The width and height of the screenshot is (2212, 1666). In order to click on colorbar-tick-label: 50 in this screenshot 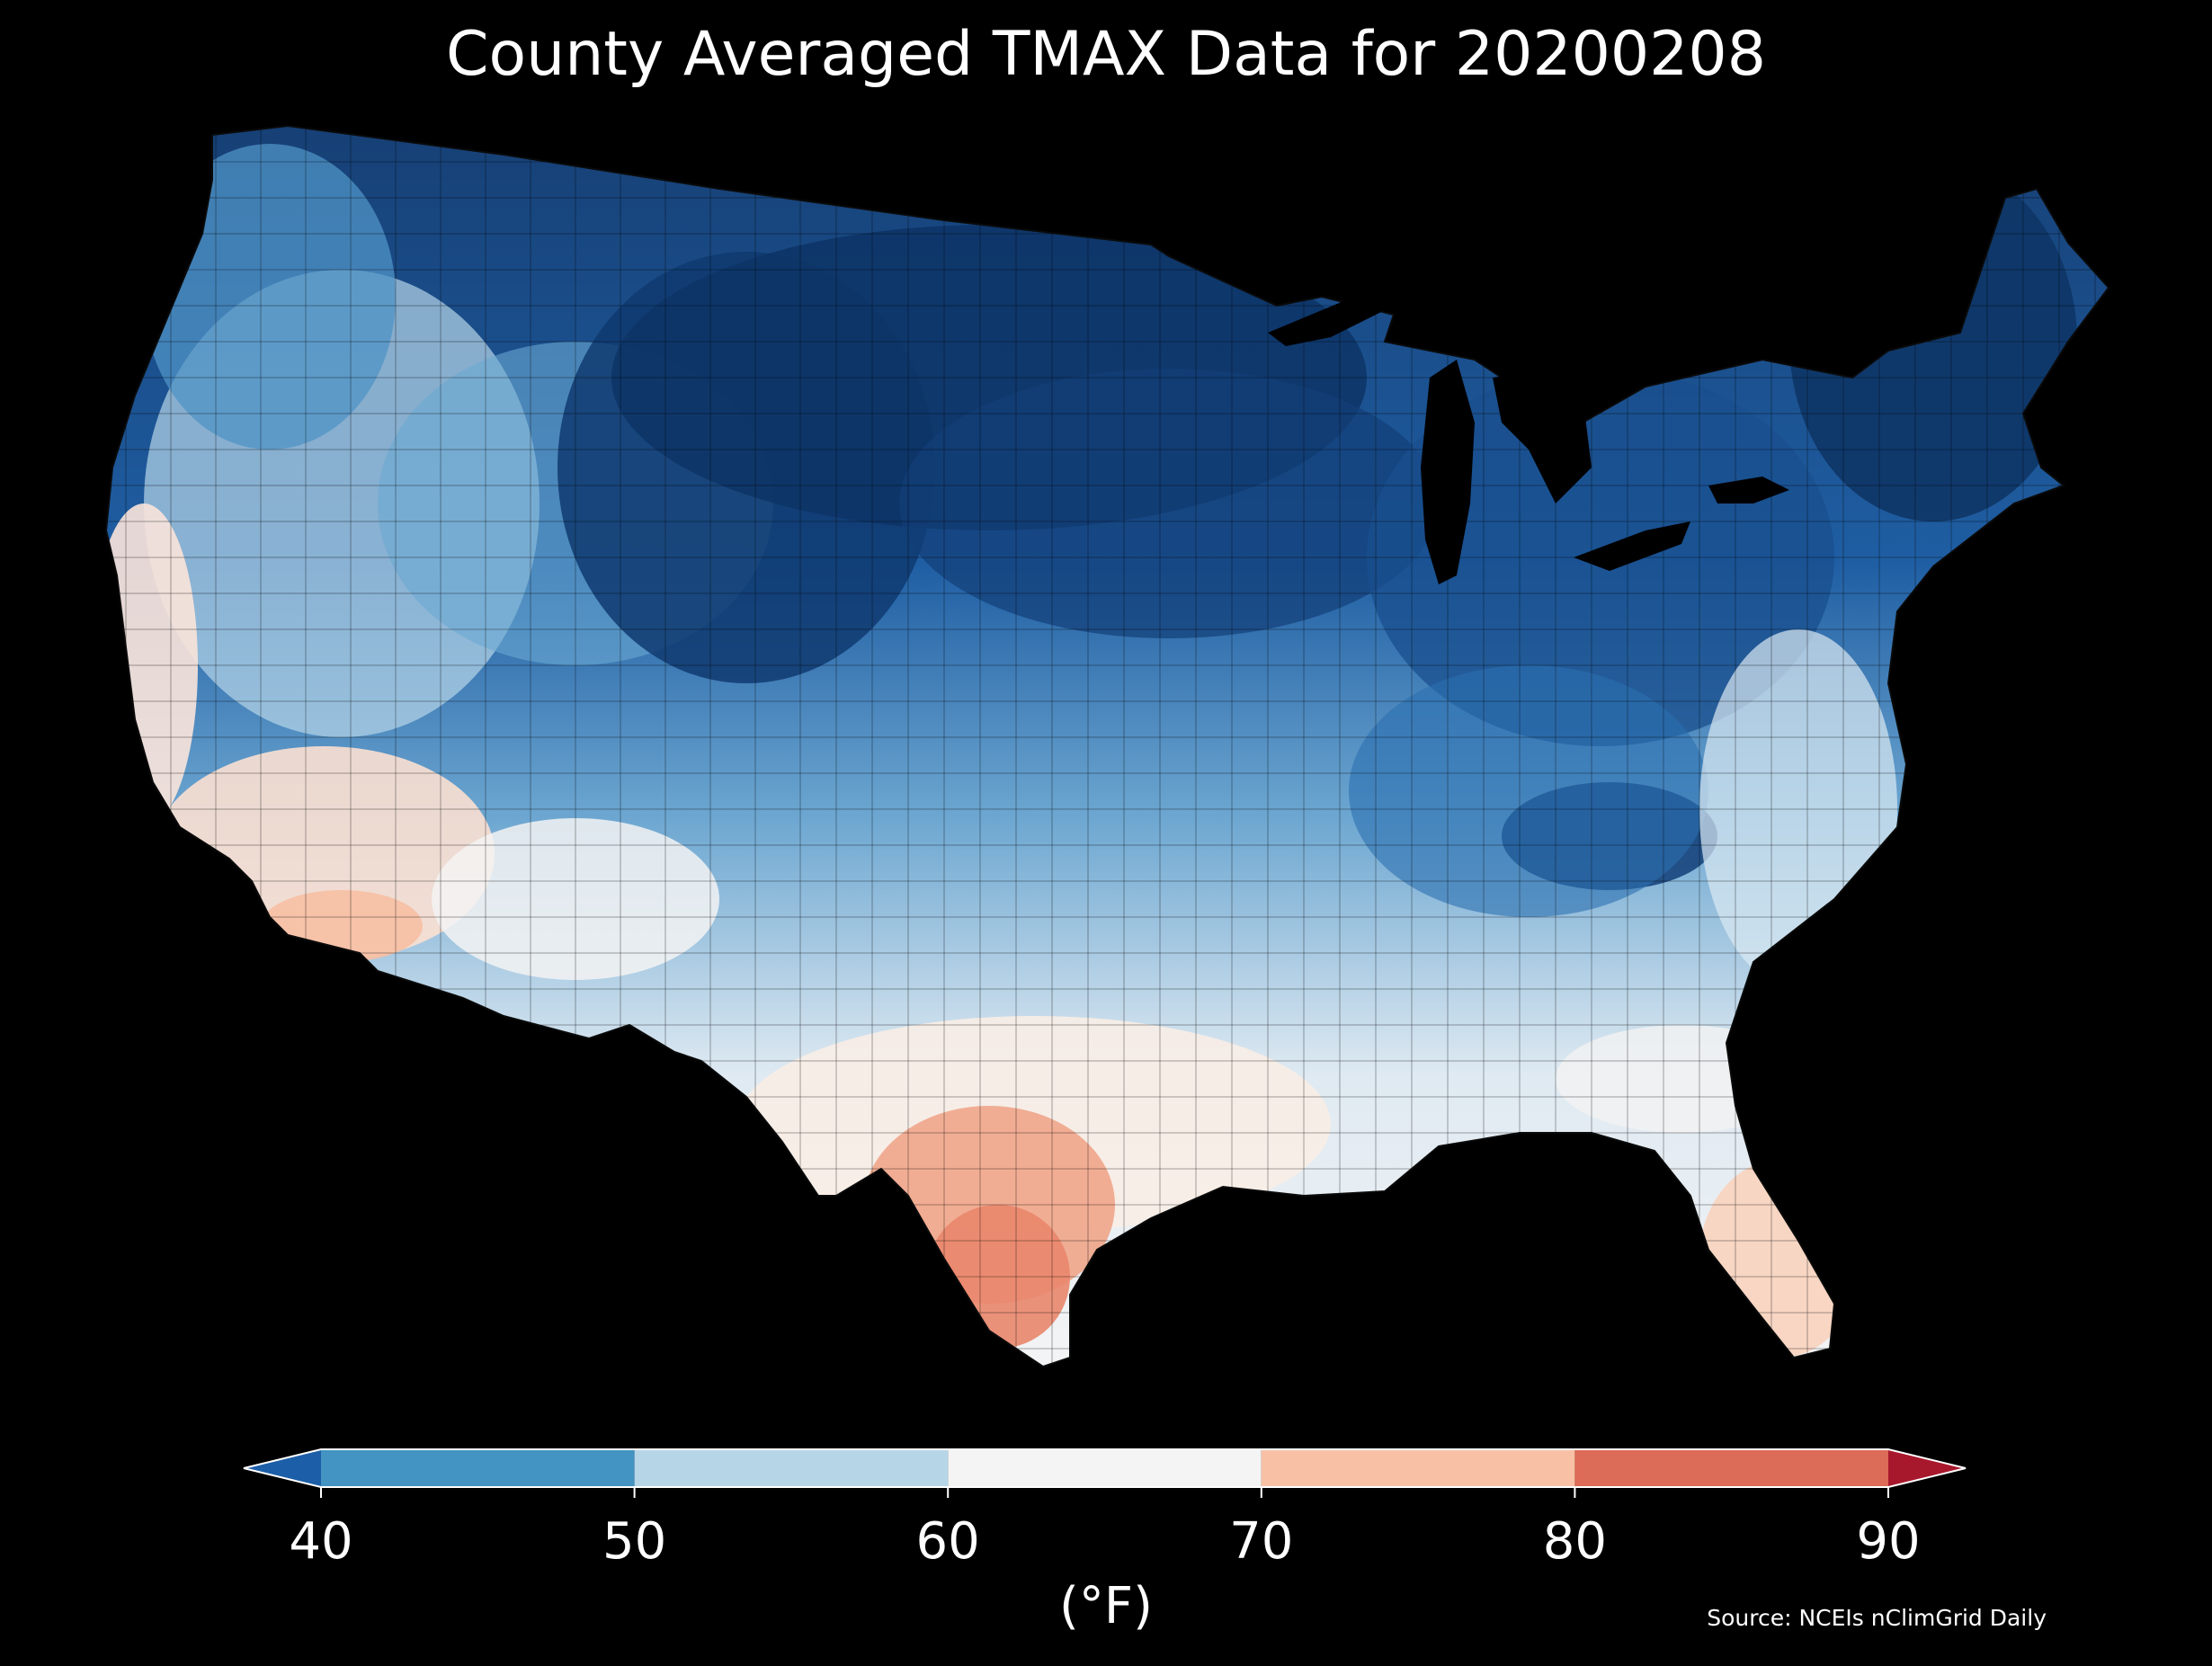, I will do `click(634, 1542)`.